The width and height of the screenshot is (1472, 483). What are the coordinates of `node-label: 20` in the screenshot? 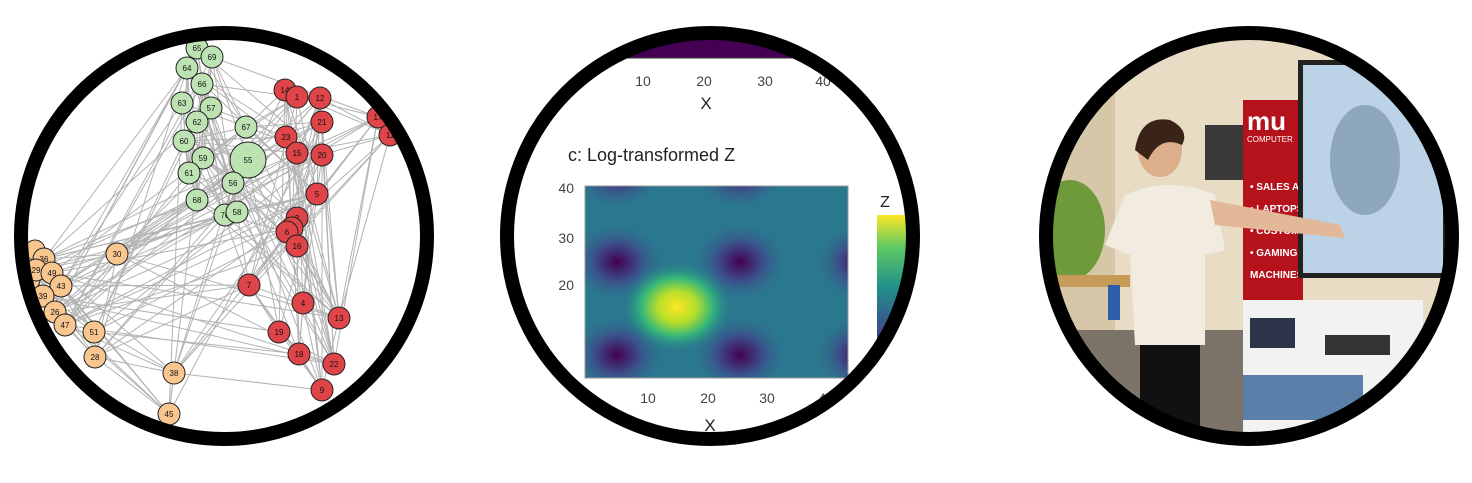 It's located at (322, 155).